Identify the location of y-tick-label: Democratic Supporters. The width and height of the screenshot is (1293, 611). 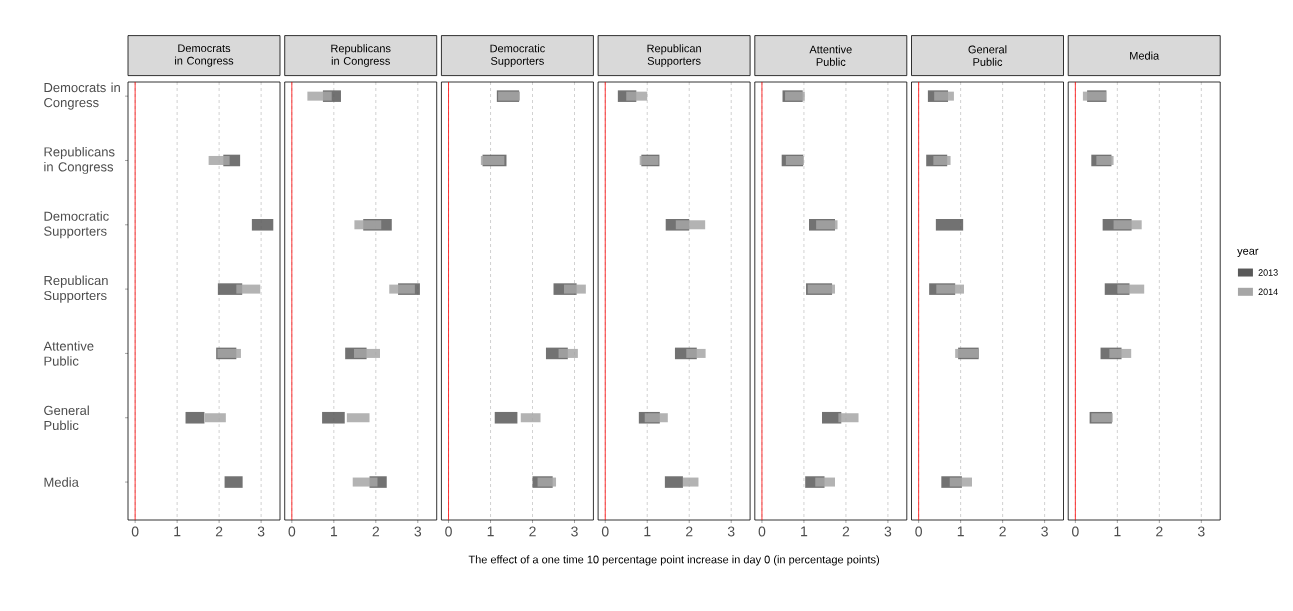
(76, 225).